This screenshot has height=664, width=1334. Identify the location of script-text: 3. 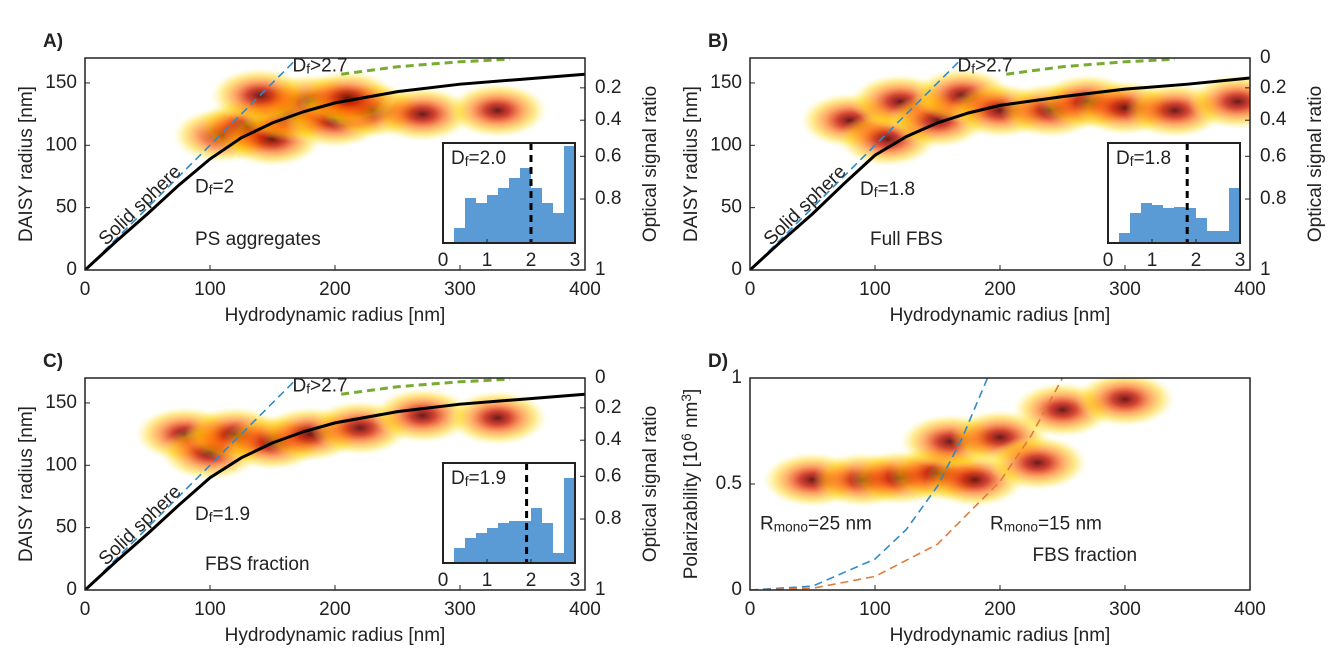
(686, 398).